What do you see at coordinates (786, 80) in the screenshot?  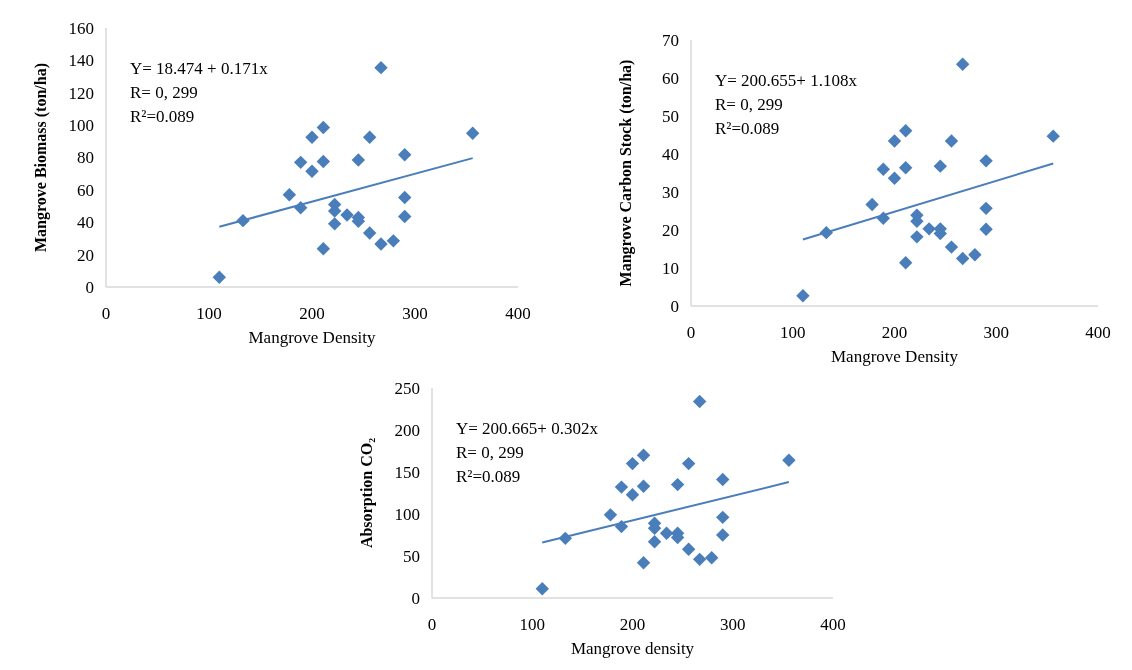 I see `annotation: Y= 200.655+ 1.108x` at bounding box center [786, 80].